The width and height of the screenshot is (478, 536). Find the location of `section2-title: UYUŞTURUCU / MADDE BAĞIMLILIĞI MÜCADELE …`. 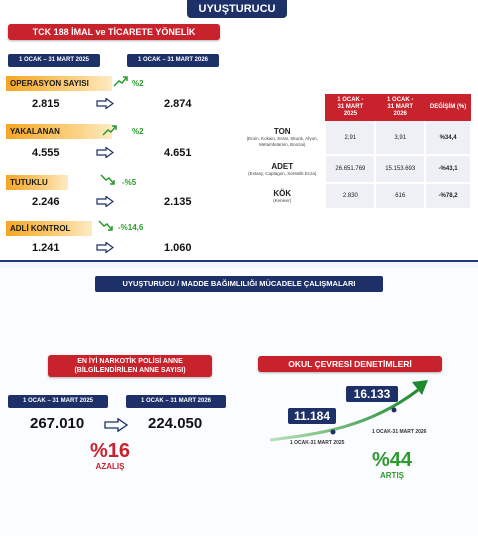

section2-title: UYUŞTURUCU / MADDE BAĞIMLILIĞI MÜCADELE … is located at coordinates (239, 284).